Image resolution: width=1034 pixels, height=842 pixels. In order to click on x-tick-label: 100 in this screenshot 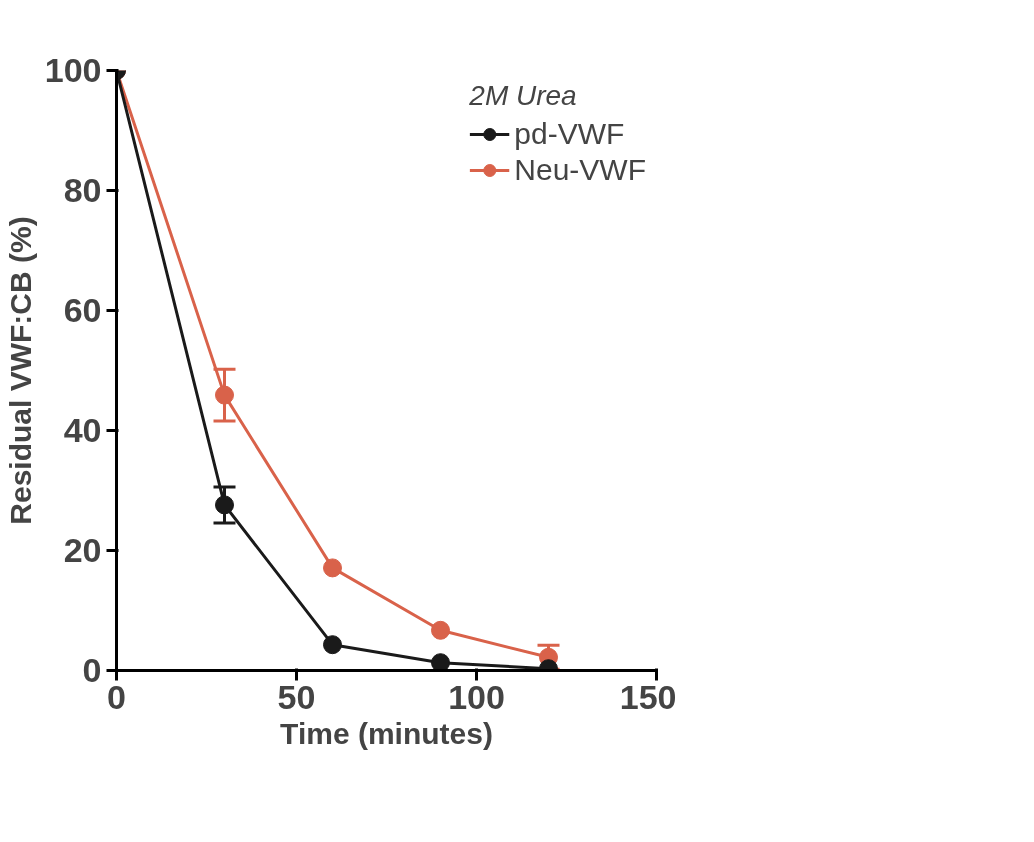, I will do `click(476, 696)`.